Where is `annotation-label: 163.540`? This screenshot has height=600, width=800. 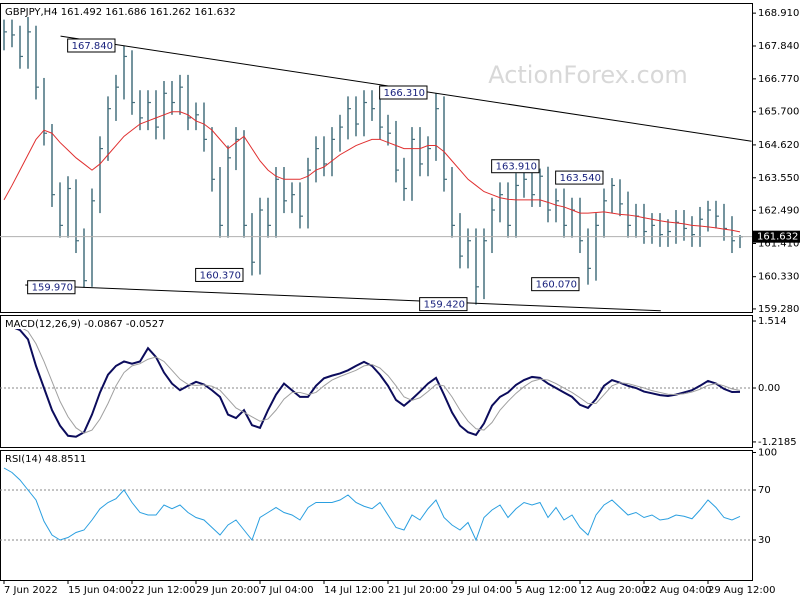
annotation-label: 163.540 is located at coordinates (580, 178).